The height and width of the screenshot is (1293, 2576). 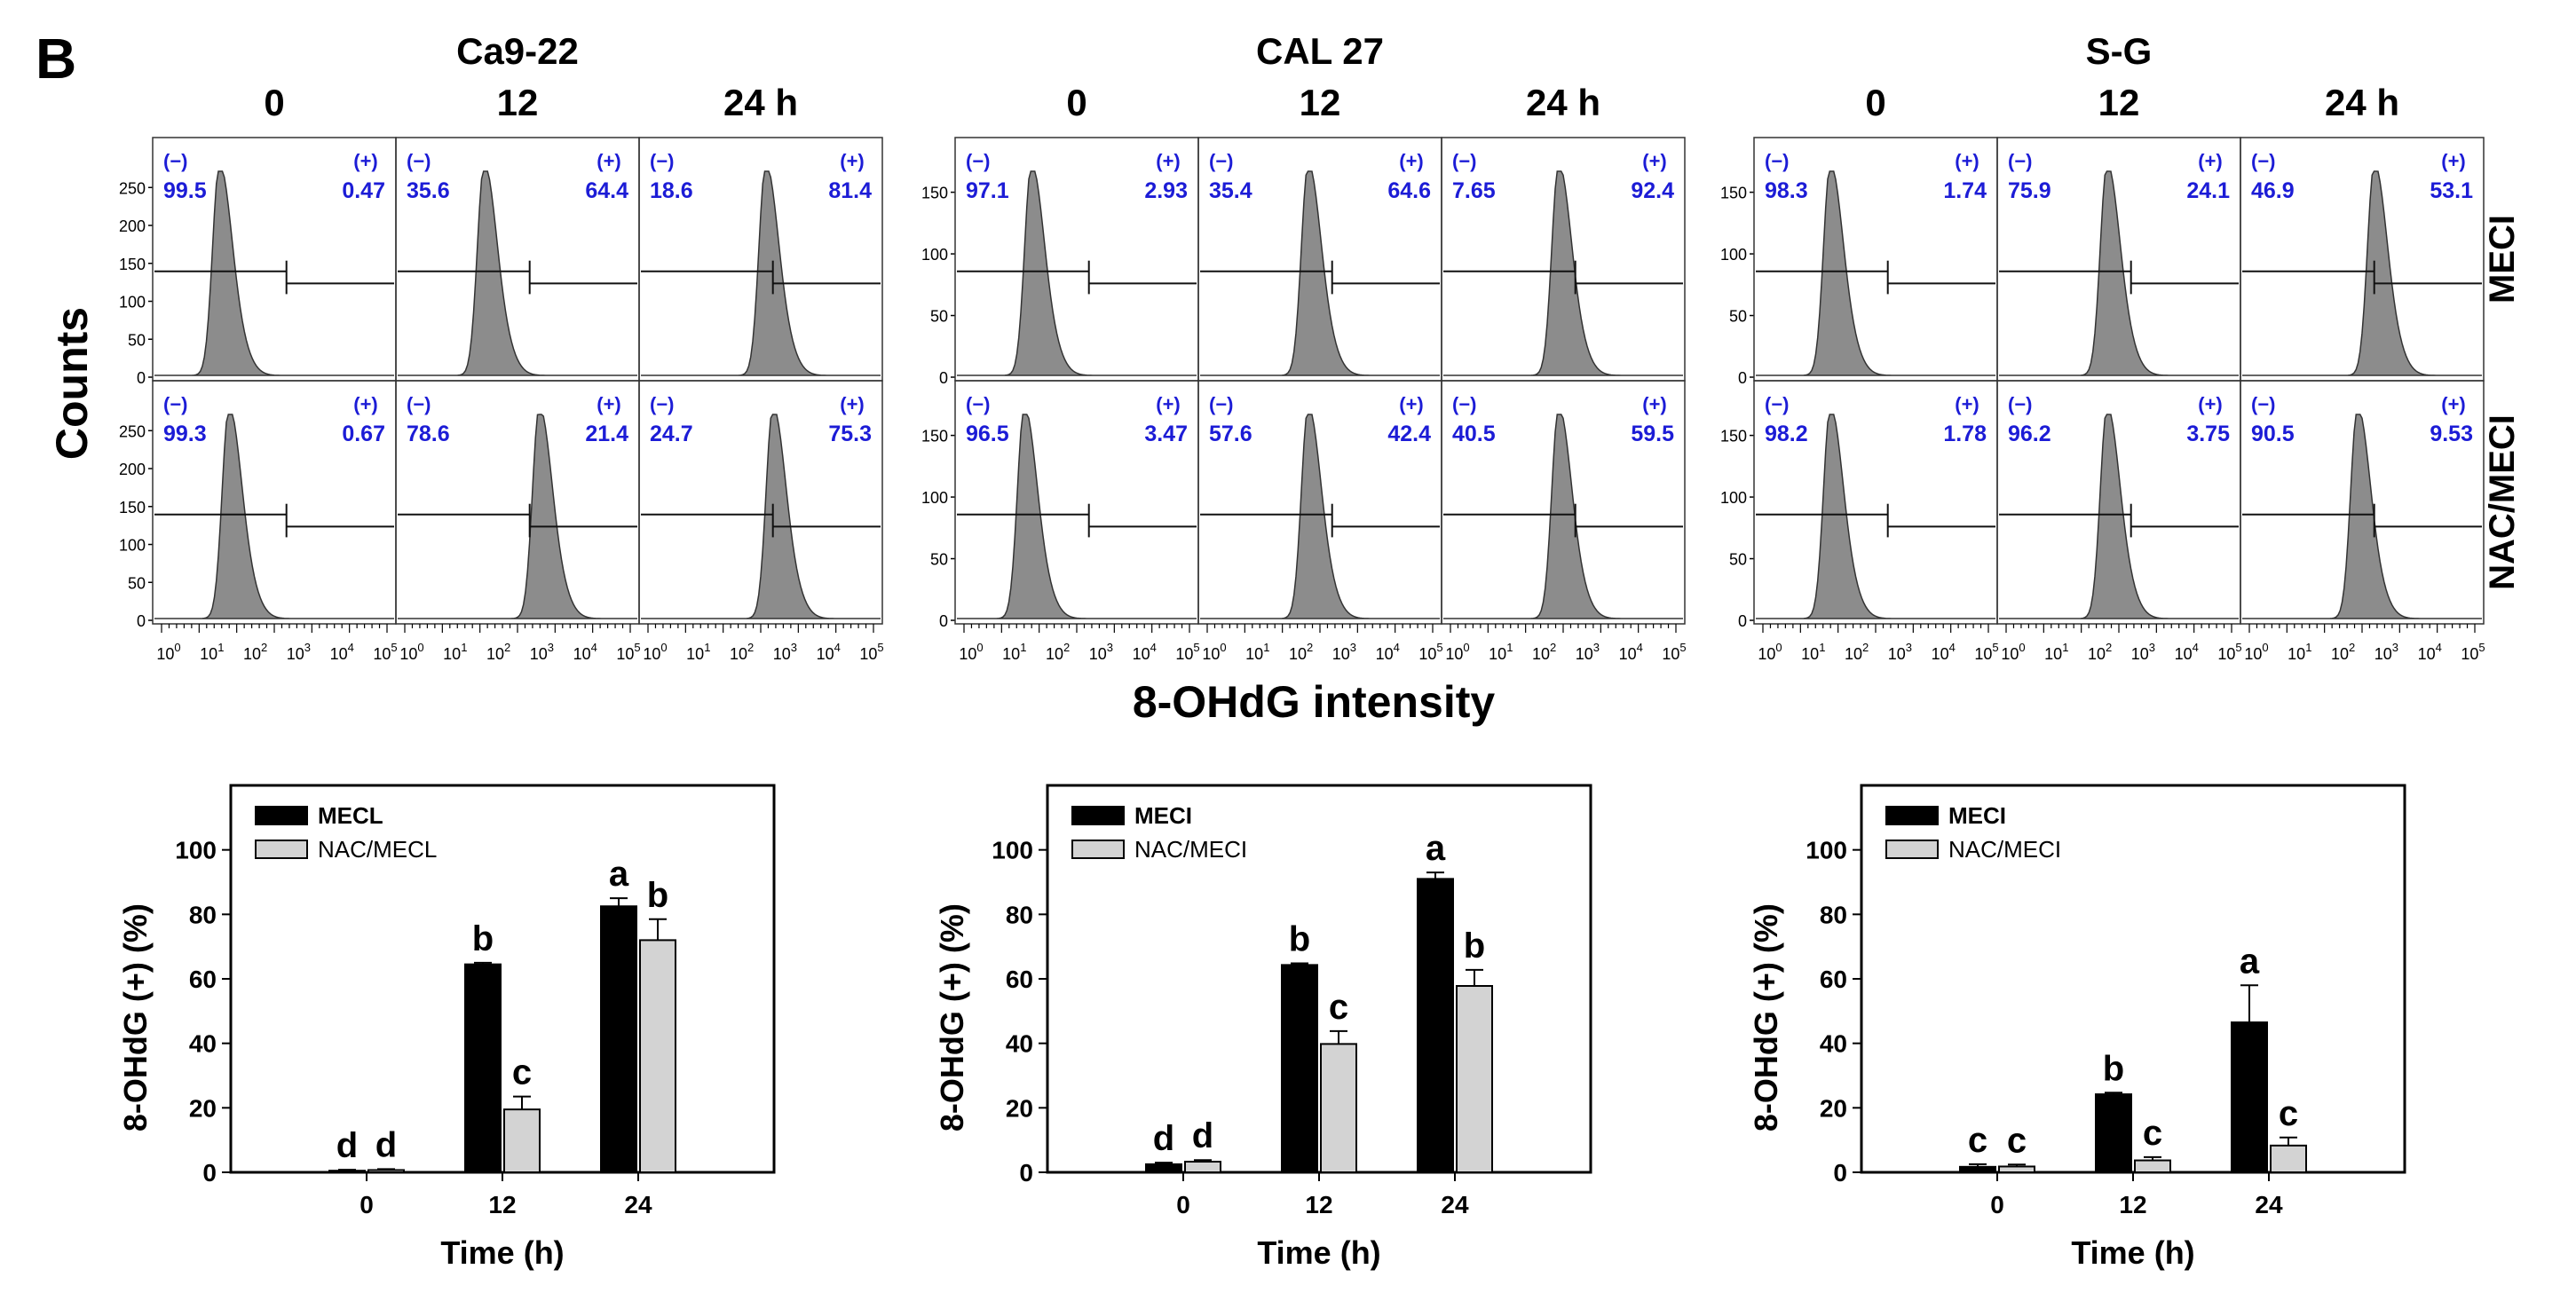 What do you see at coordinates (2451, 190) in the screenshot?
I see `positive-percent: 53.1` at bounding box center [2451, 190].